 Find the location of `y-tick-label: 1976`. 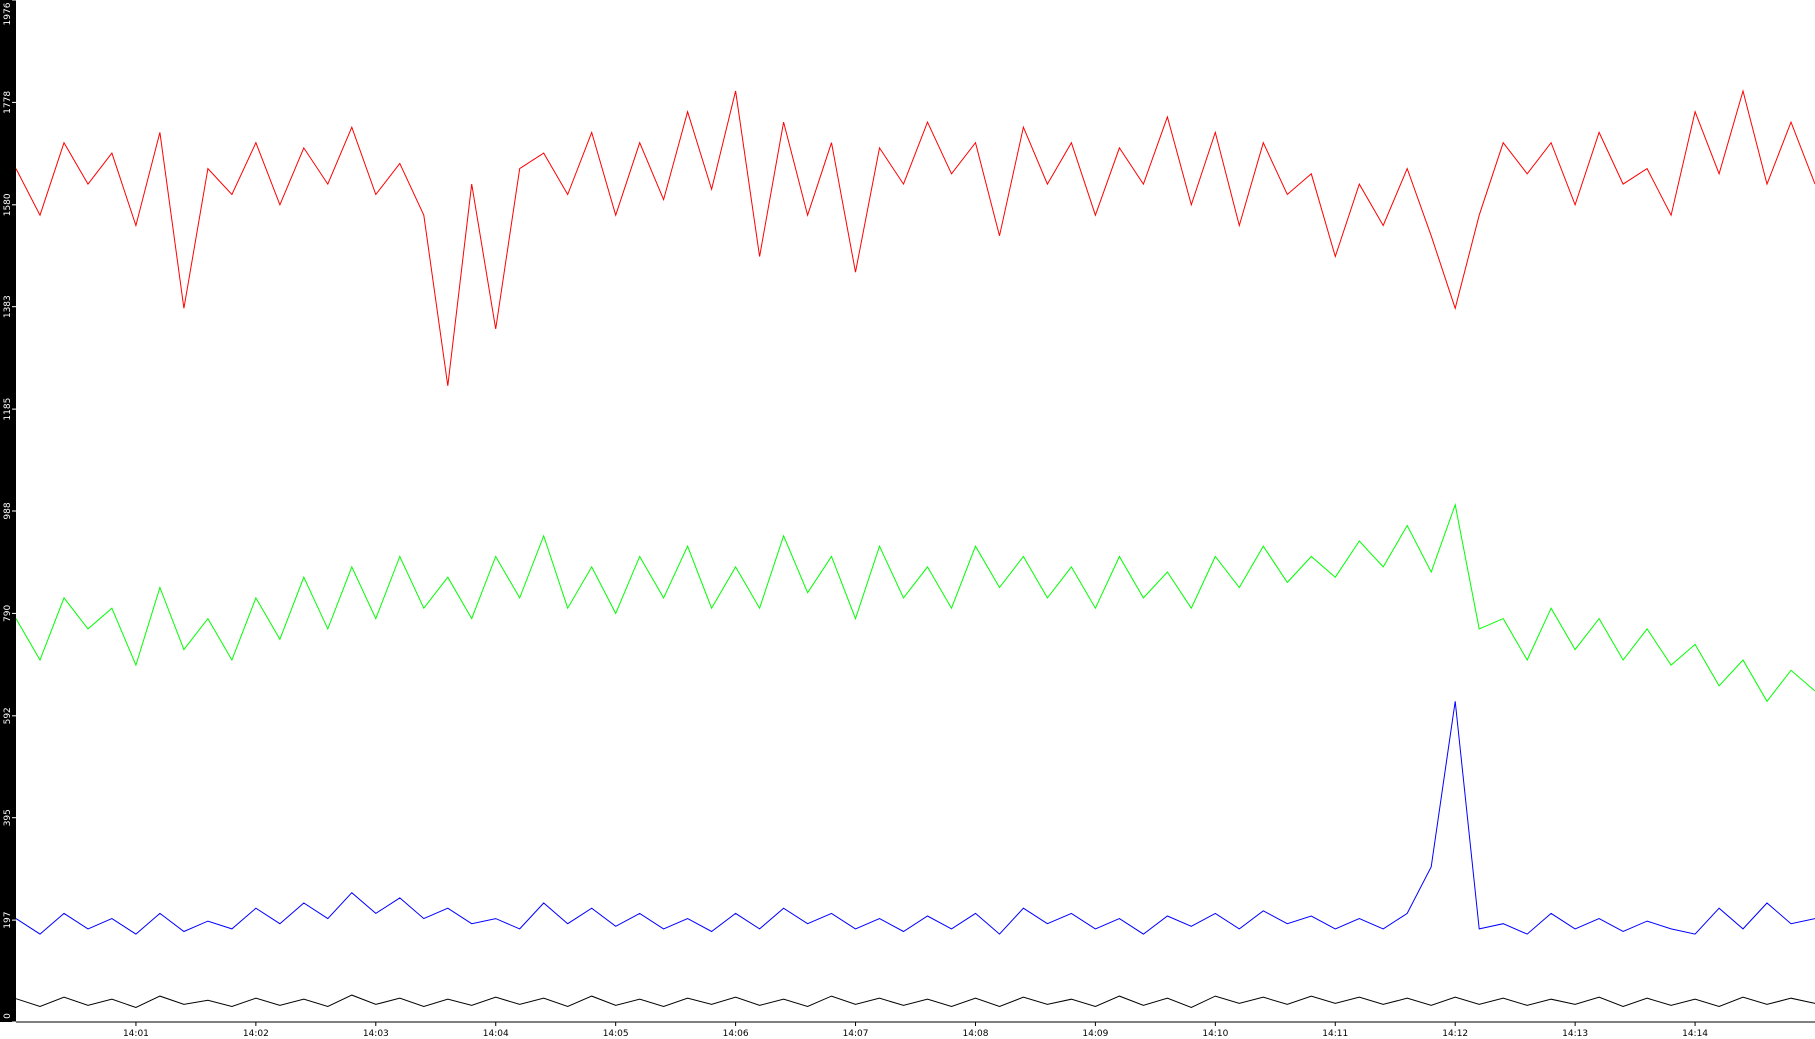

y-tick-label: 1976 is located at coordinates (8, 13).